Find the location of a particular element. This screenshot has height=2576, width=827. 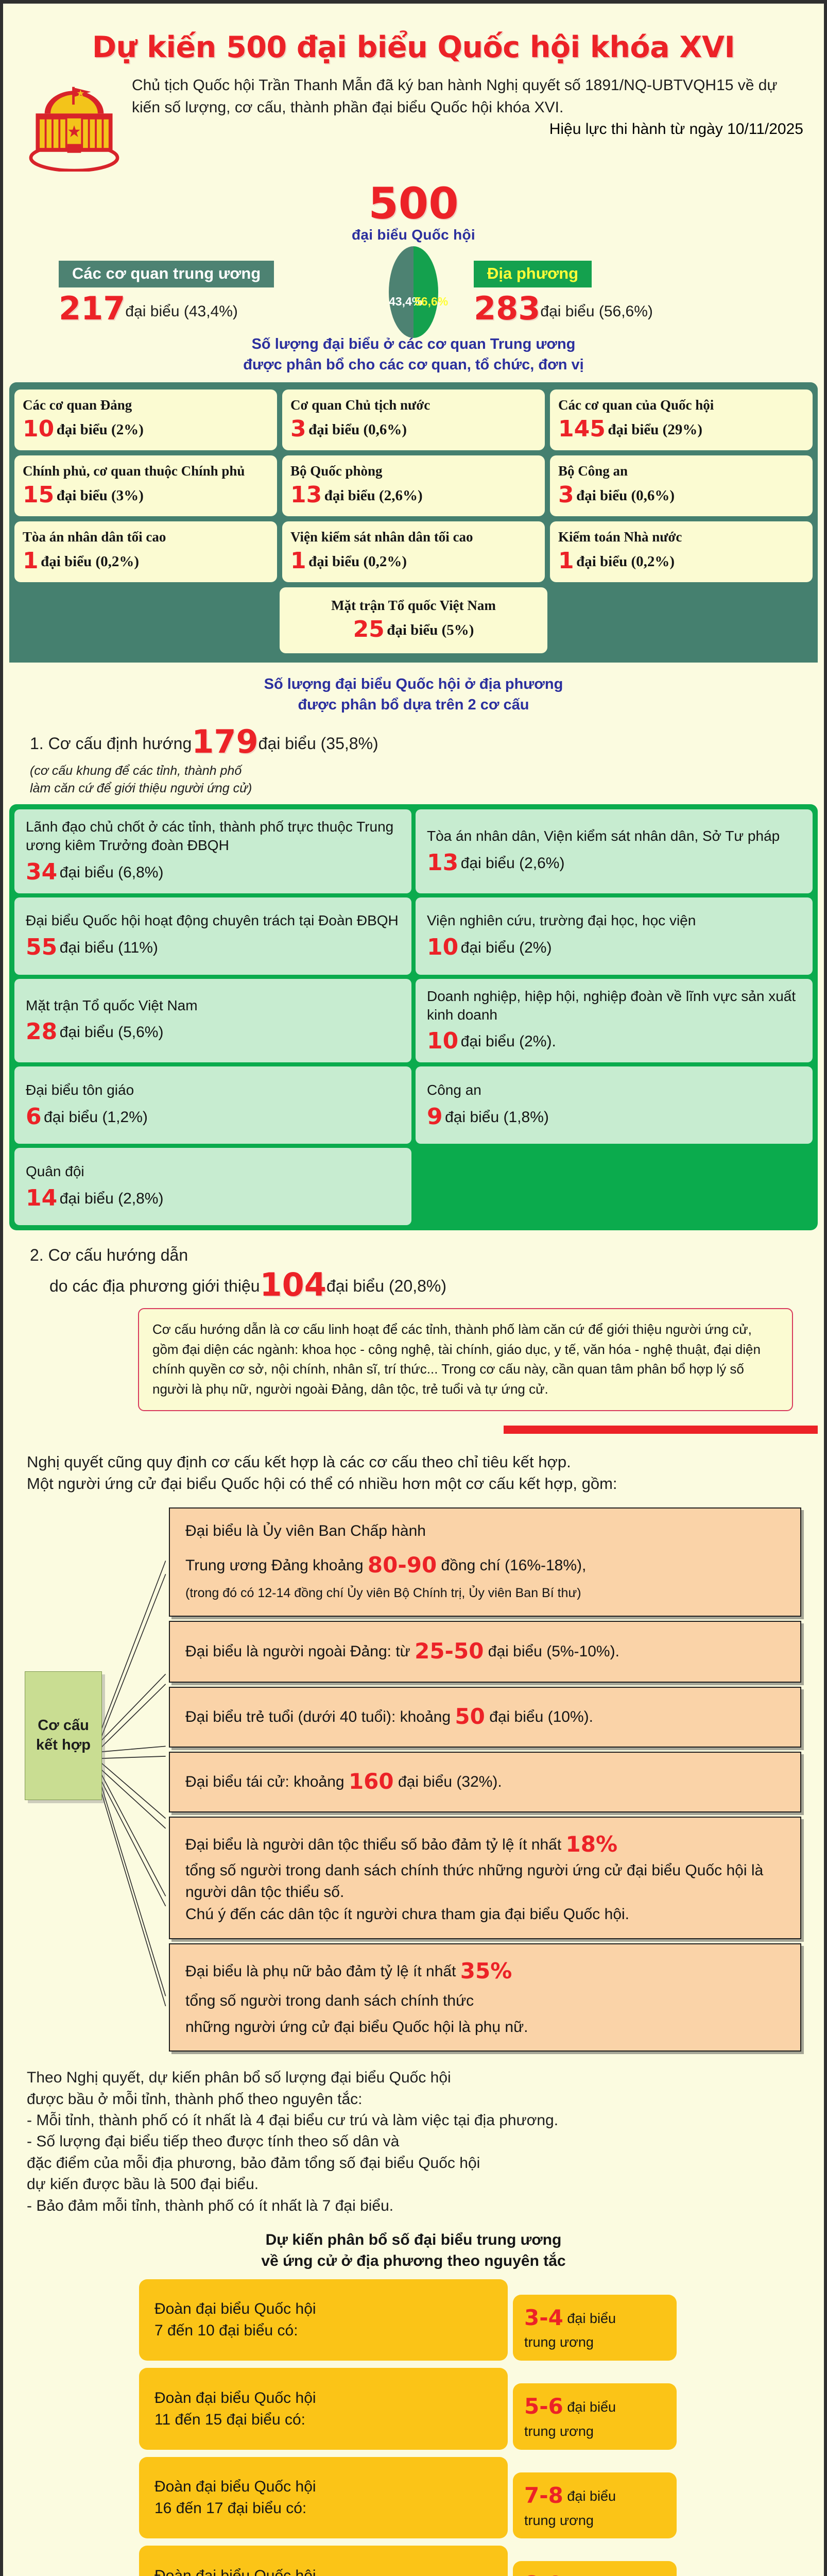

cell-label: Đại biểu tôn giáo is located at coordinates (80, 1089).